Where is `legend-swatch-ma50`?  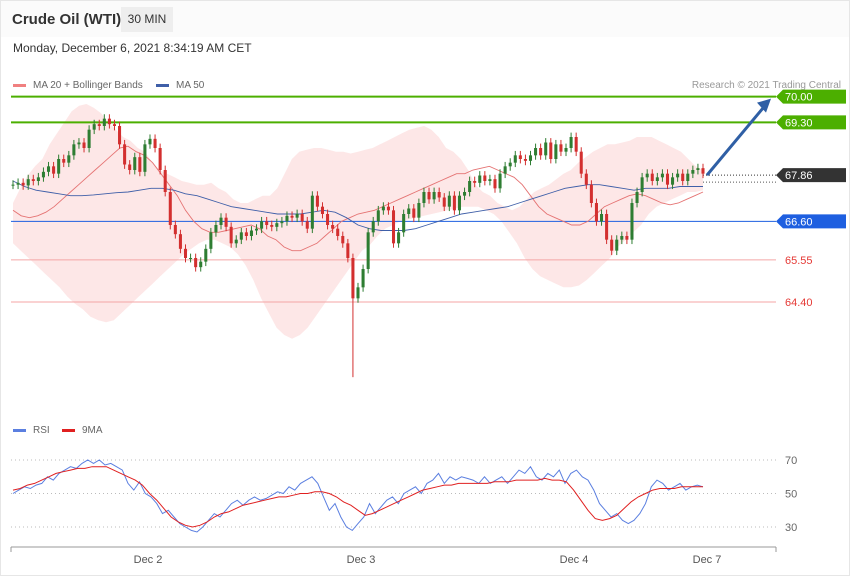 legend-swatch-ma50 is located at coordinates (162, 85).